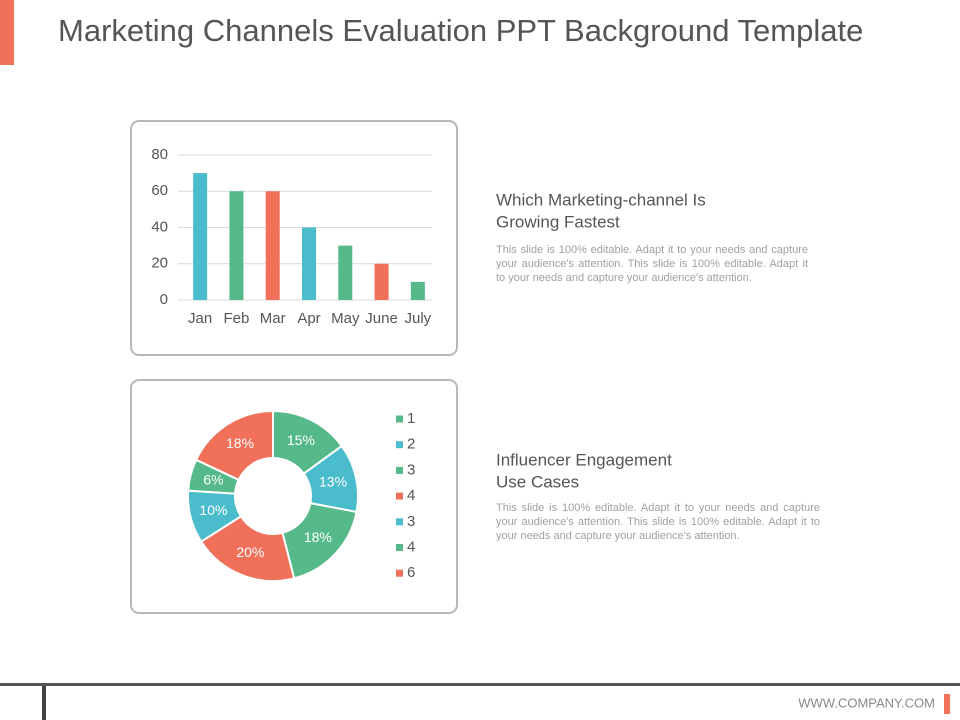 Image resolution: width=960 pixels, height=720 pixels. Describe the element at coordinates (480, 684) in the screenshot. I see `footer-line` at that location.